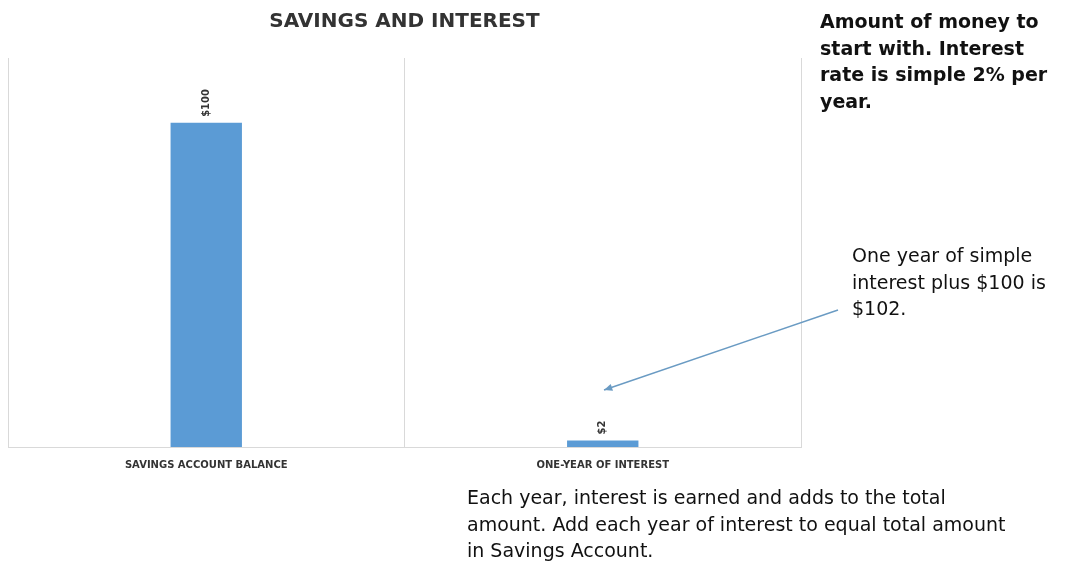 This screenshot has width=1071, height=583. What do you see at coordinates (603, 464) in the screenshot?
I see `x-tick-label: ONE-YEAR OF INTEREST` at bounding box center [603, 464].